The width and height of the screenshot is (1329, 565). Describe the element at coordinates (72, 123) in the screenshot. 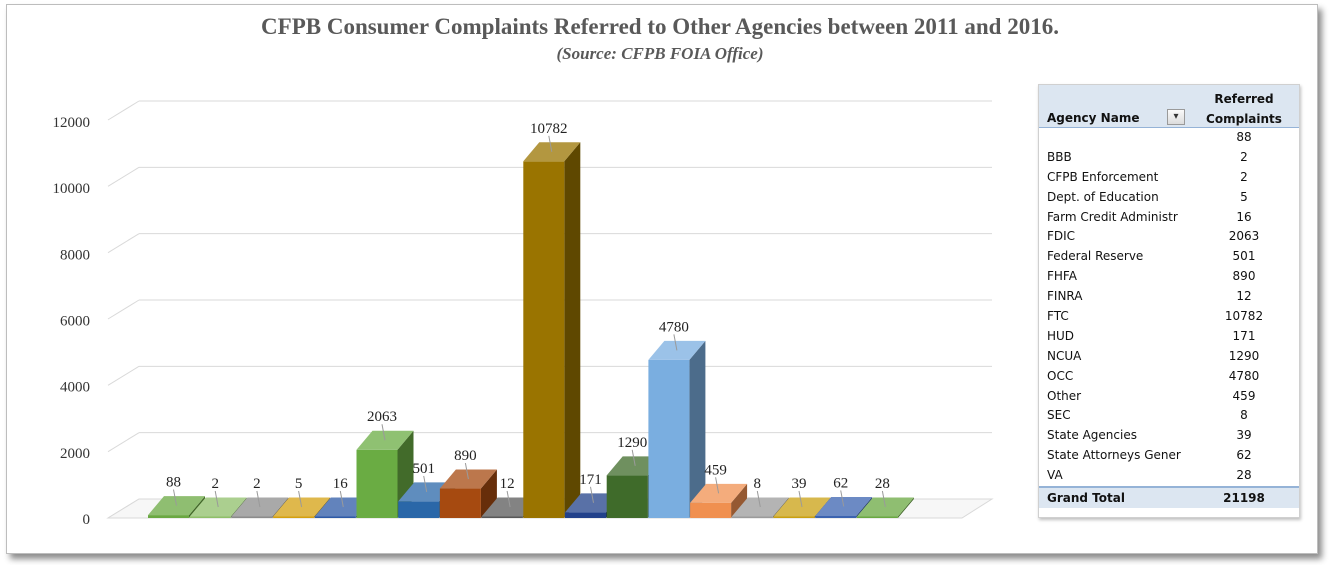

I see `y-tick-label: 12000` at that location.